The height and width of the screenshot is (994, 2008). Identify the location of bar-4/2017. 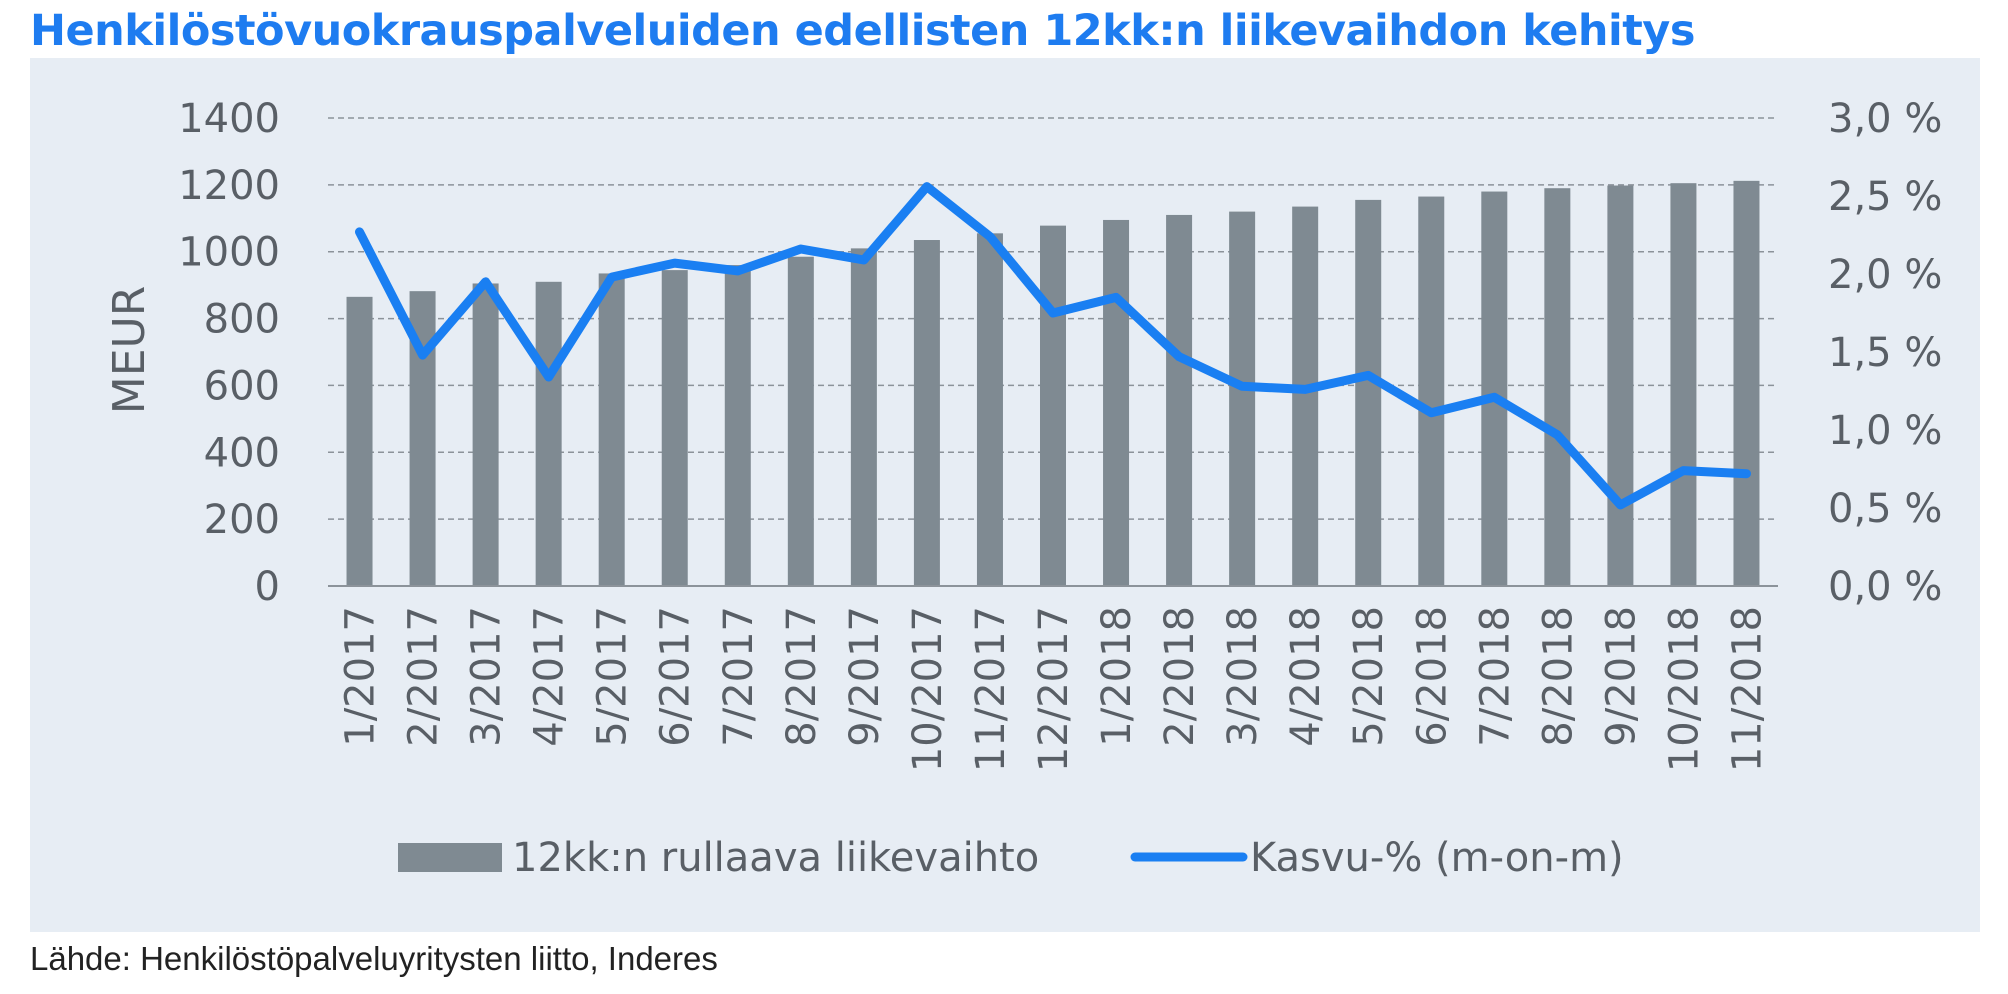
(548, 433).